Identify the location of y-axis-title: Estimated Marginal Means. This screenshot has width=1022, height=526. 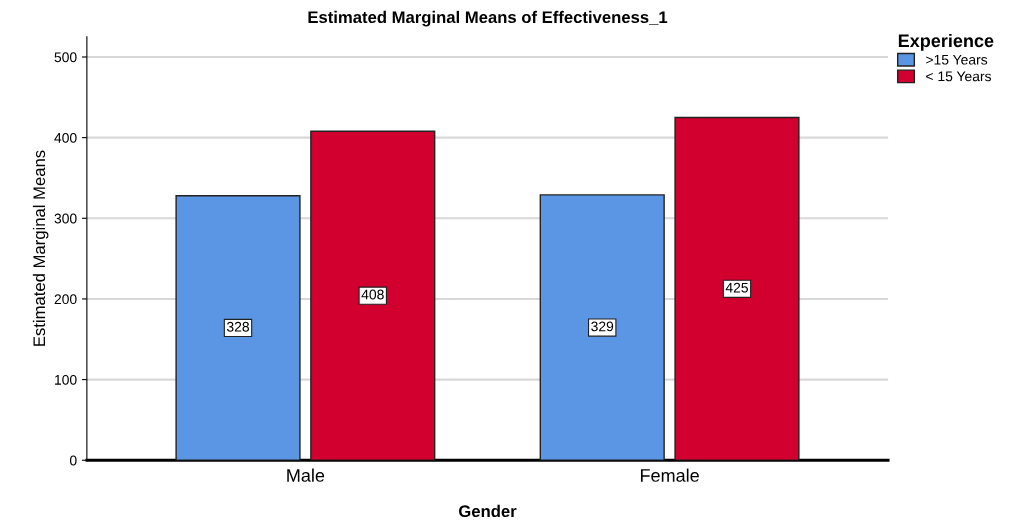
(40, 248).